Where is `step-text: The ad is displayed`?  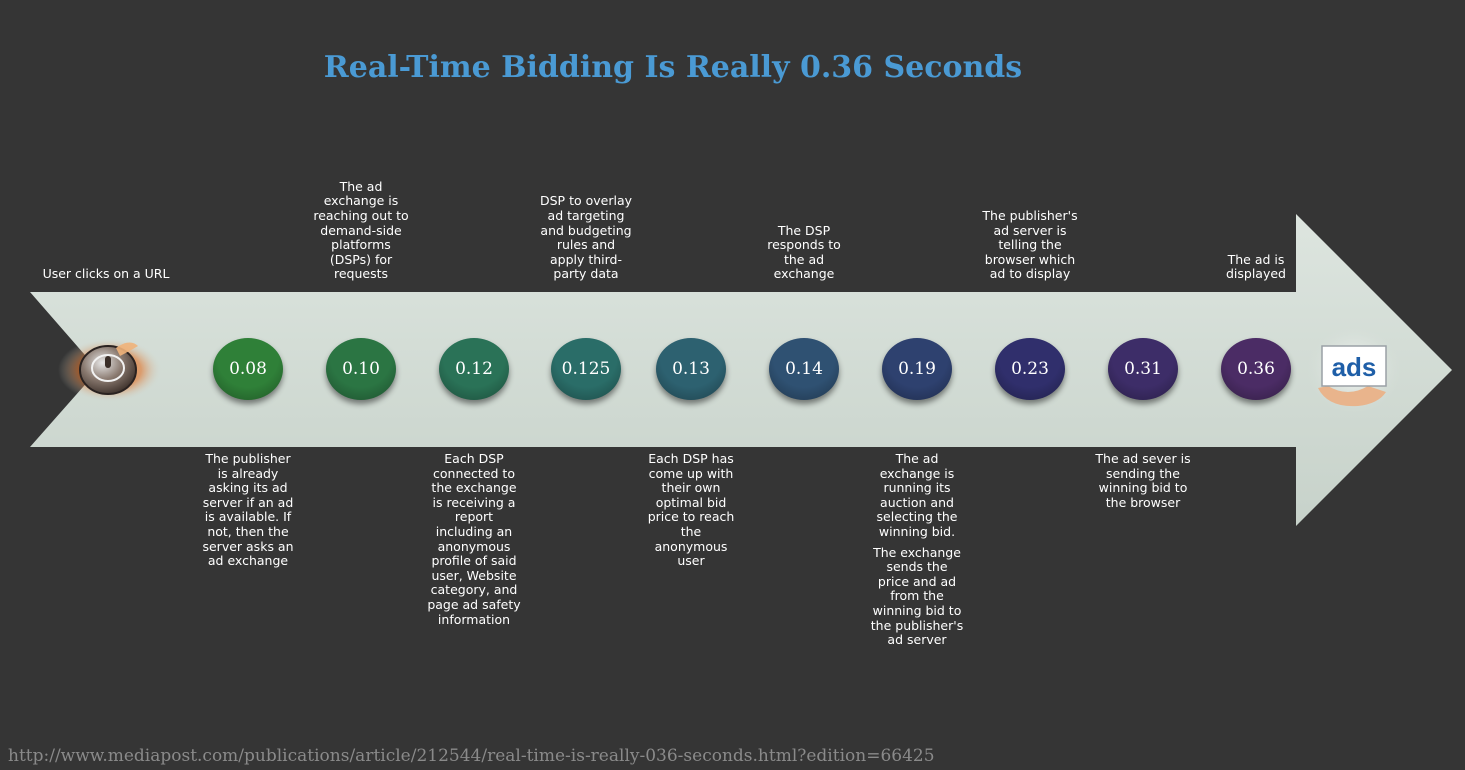 step-text: The ad is displayed is located at coordinates (1255, 266).